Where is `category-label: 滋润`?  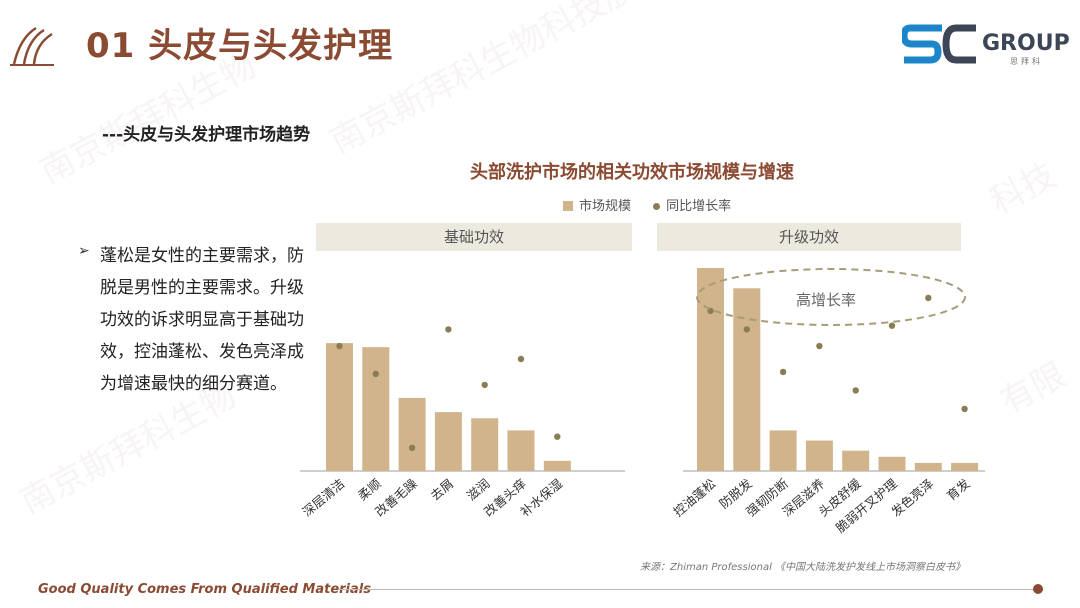 category-label: 滋润 is located at coordinates (478, 490).